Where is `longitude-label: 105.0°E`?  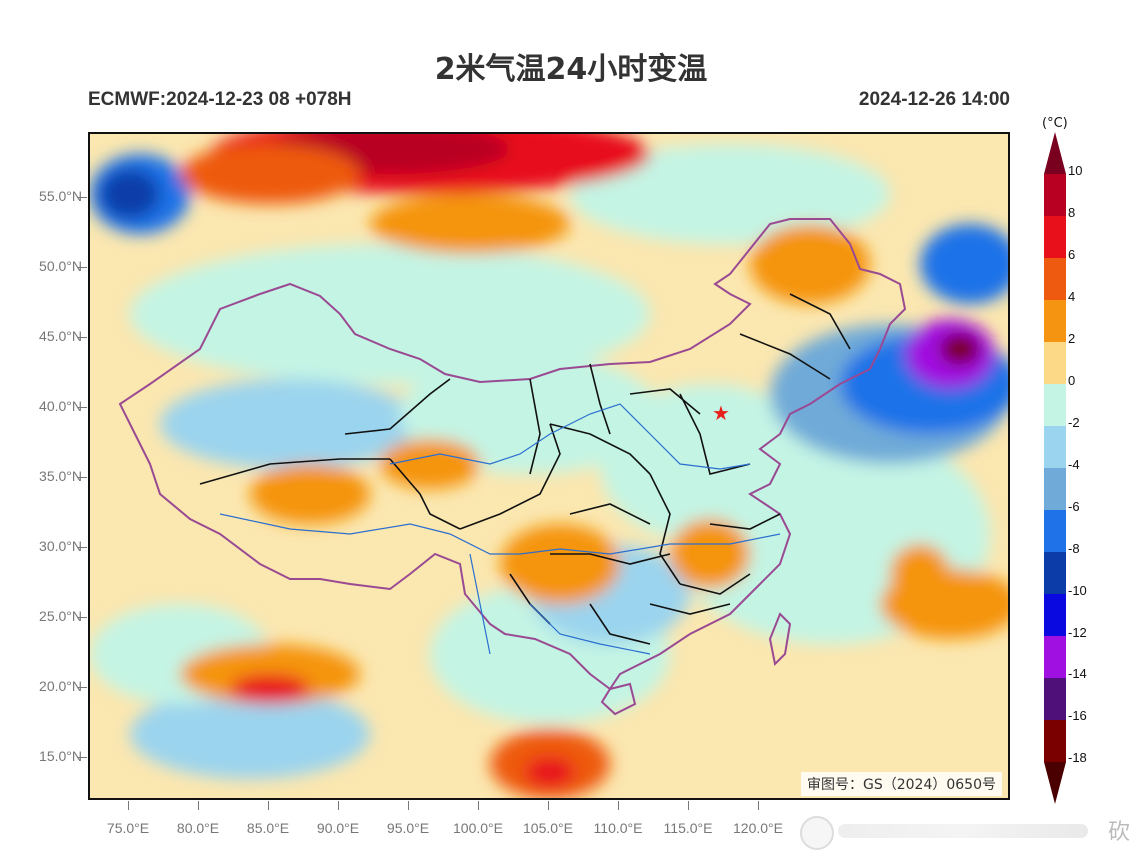 longitude-label: 105.0°E is located at coordinates (548, 828).